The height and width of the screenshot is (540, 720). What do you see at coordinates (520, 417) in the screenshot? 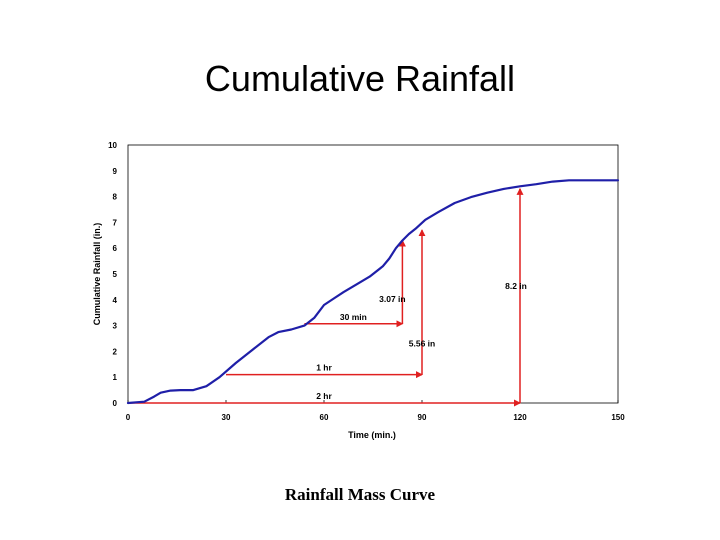
I see `x-tick-label: 120` at bounding box center [520, 417].